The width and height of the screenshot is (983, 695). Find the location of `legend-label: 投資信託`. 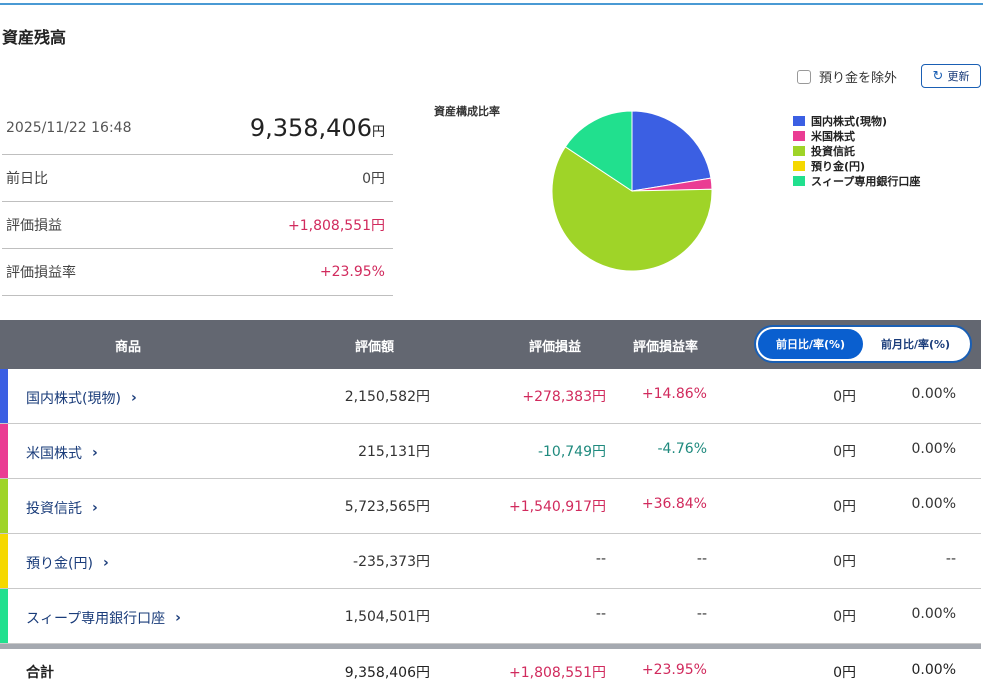

legend-label: 投資信託 is located at coordinates (833, 151).